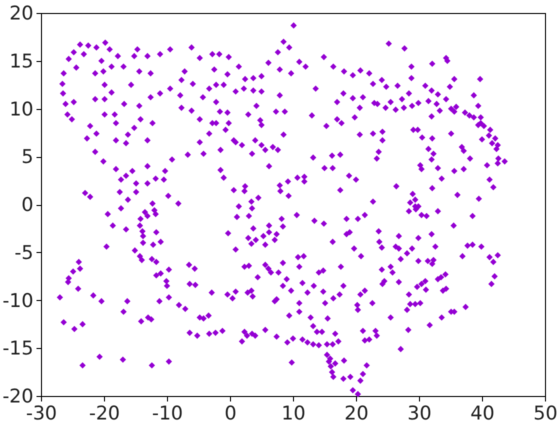  Describe the element at coordinates (482, 413) in the screenshot. I see `x-tick-label: 40` at that location.